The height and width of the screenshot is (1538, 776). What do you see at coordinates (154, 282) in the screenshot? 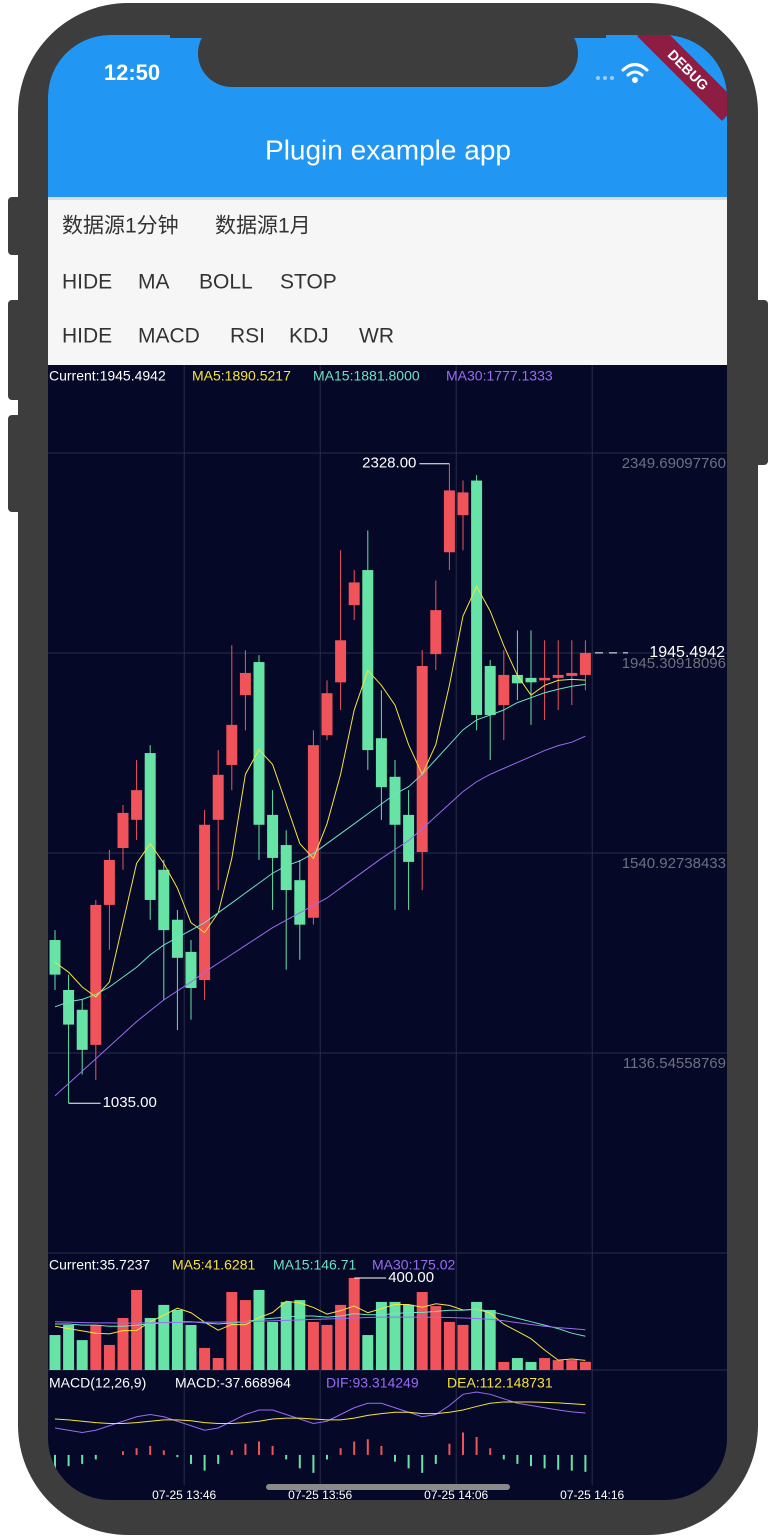
I see `button: MA` at bounding box center [154, 282].